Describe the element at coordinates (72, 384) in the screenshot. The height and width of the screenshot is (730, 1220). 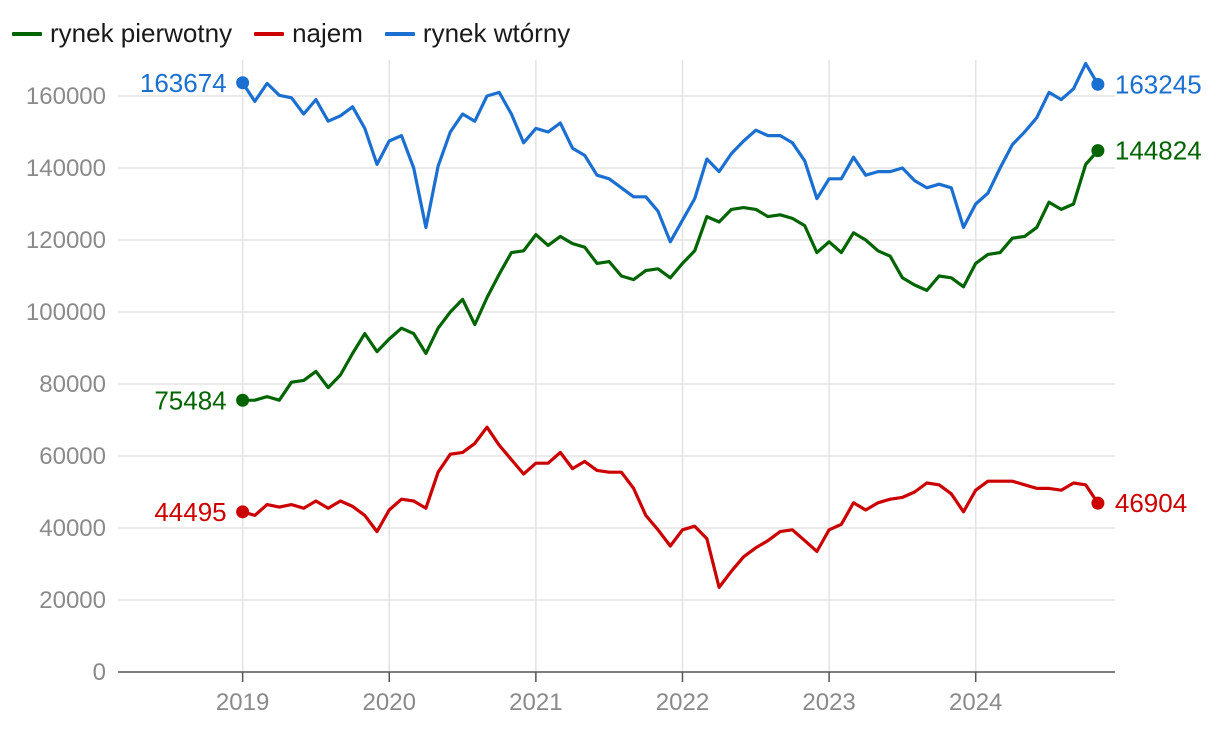
I see `y-tick-label: 80000` at that location.